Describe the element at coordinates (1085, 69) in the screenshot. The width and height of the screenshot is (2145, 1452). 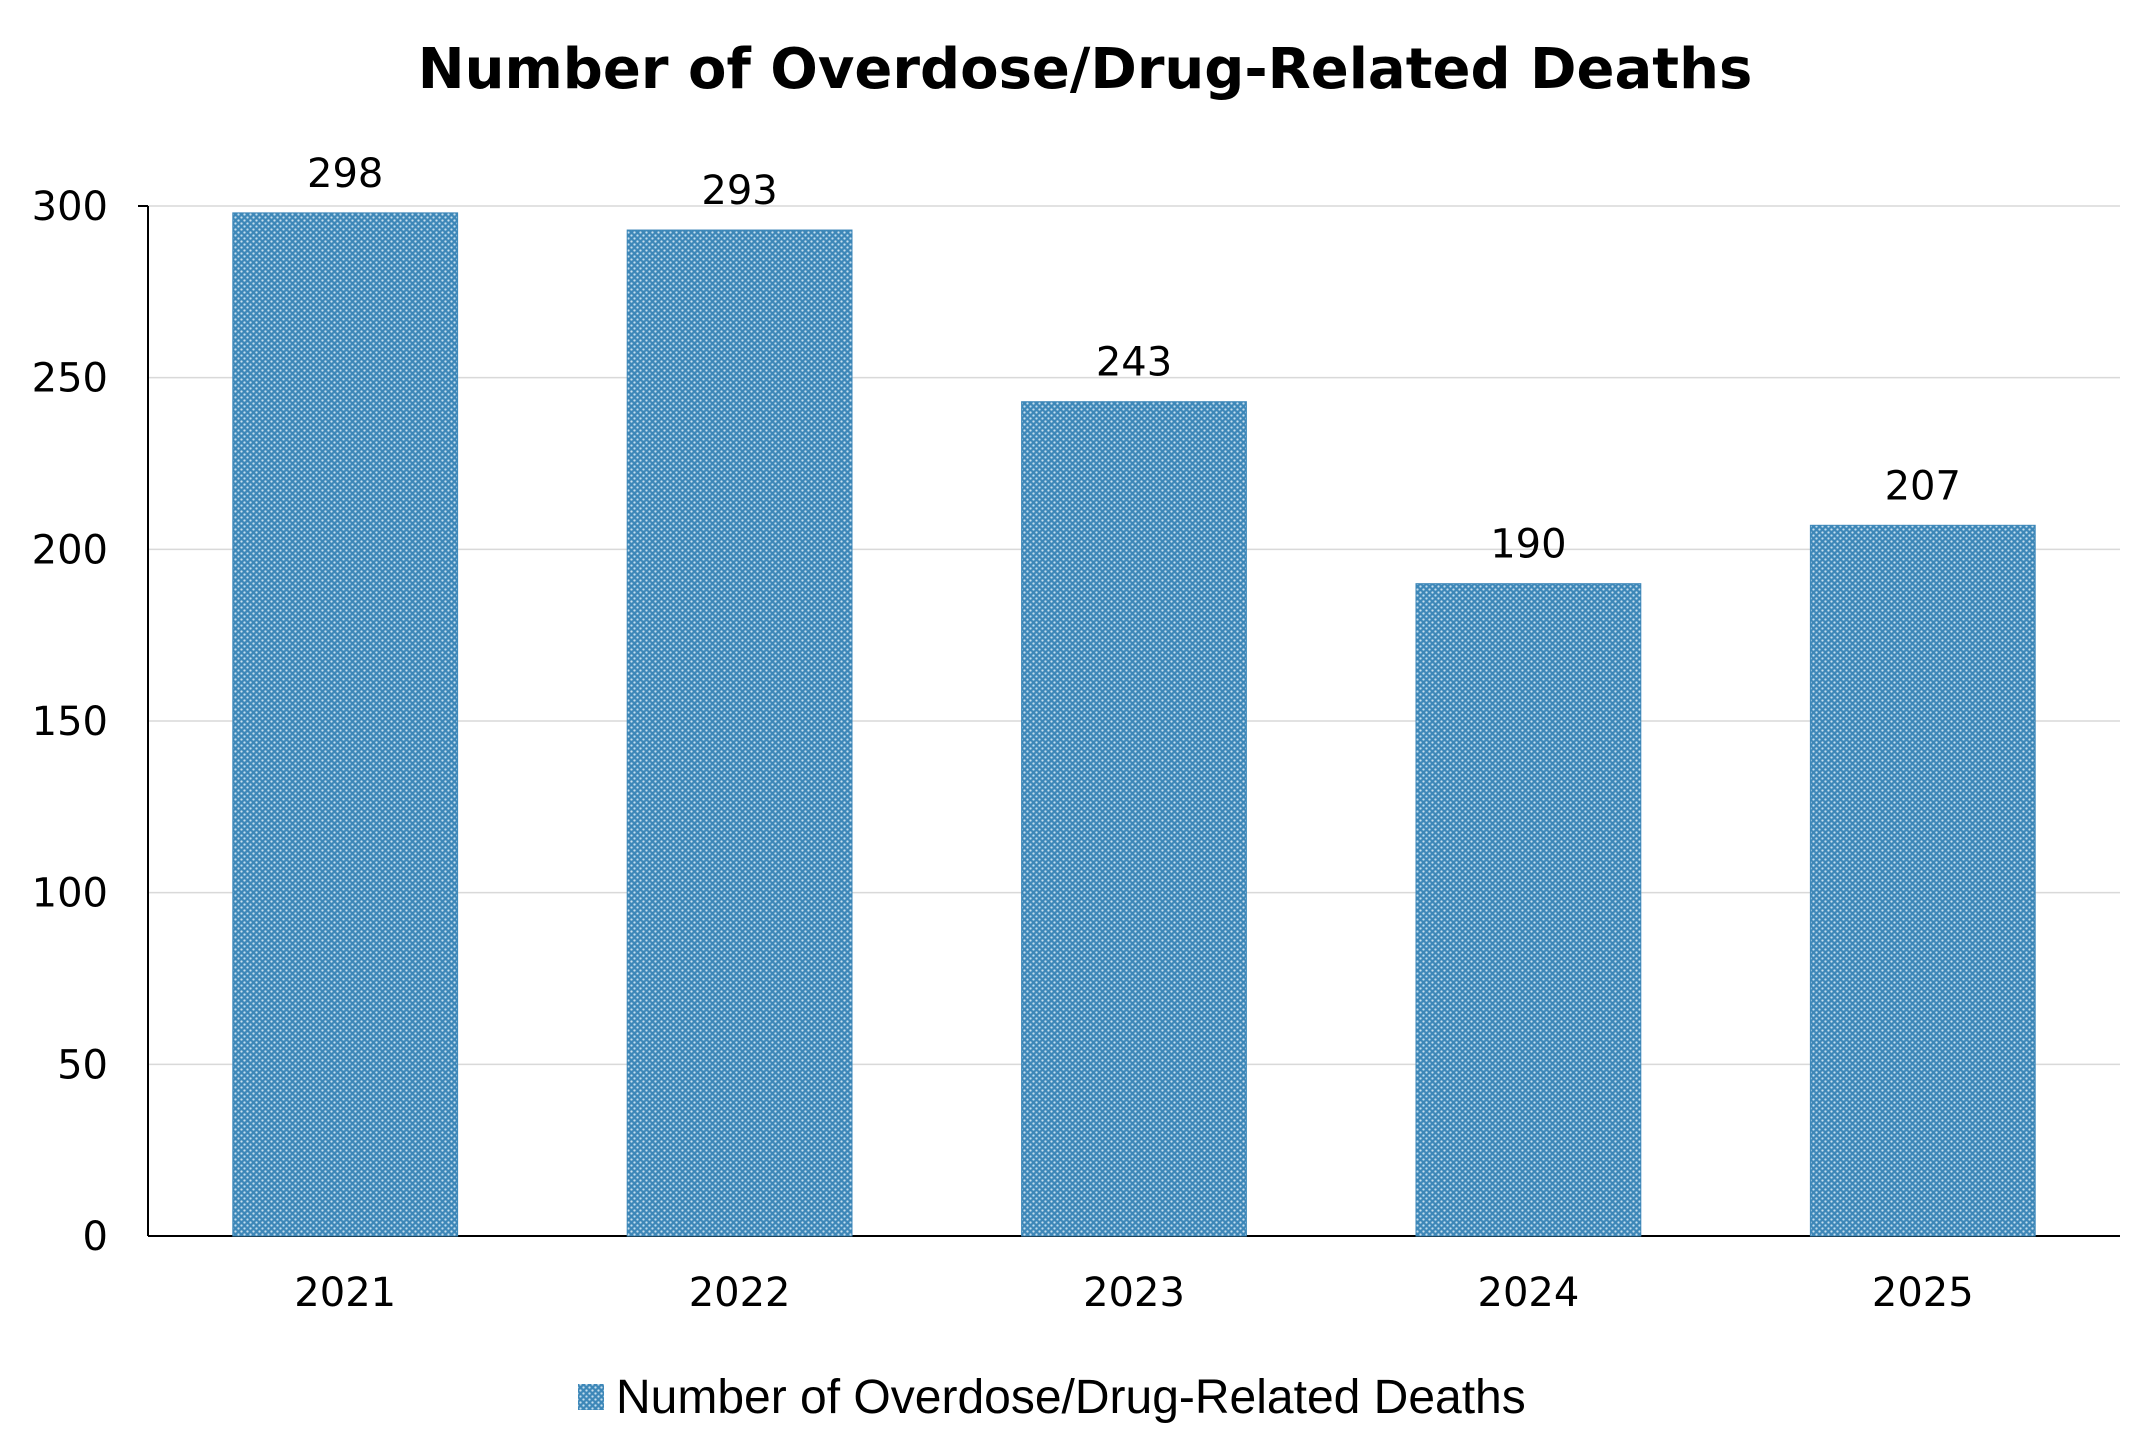
I see `chart-title: Number of Overdose/Drug-Related Deaths` at that location.